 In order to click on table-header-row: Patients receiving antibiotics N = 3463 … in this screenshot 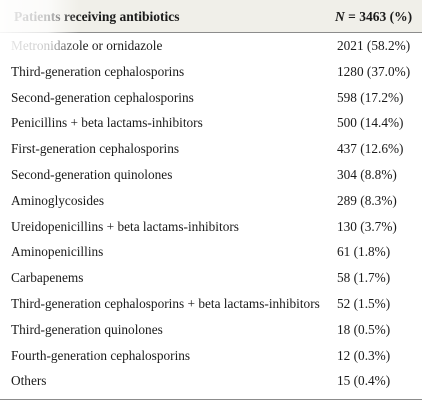, I will do `click(211, 16)`.